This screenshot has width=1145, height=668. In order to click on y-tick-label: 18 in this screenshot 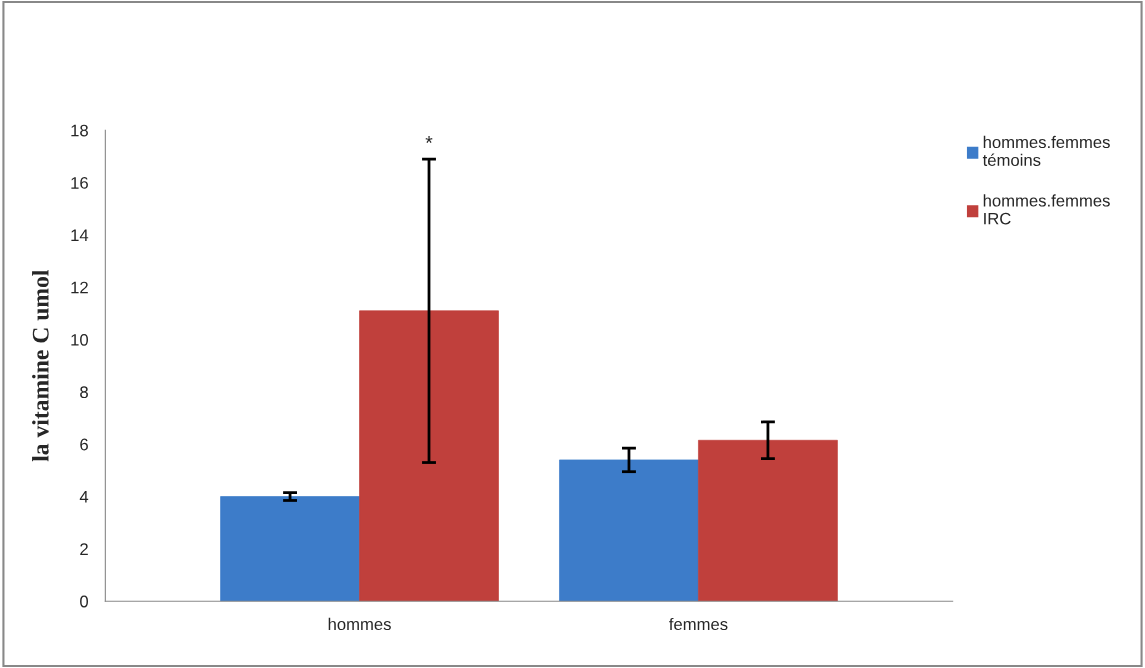, I will do `click(79, 130)`.